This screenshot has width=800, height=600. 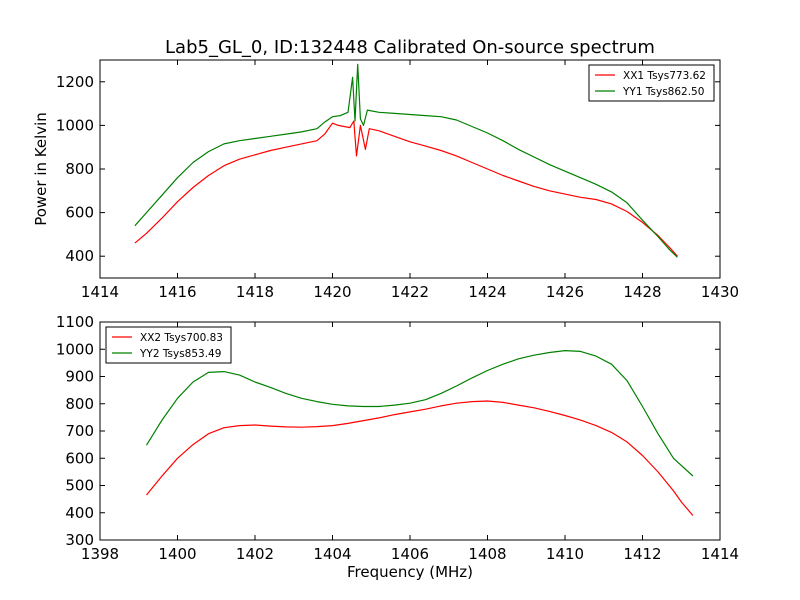 I want to click on x-tick-label: 1402, so click(x=255, y=554).